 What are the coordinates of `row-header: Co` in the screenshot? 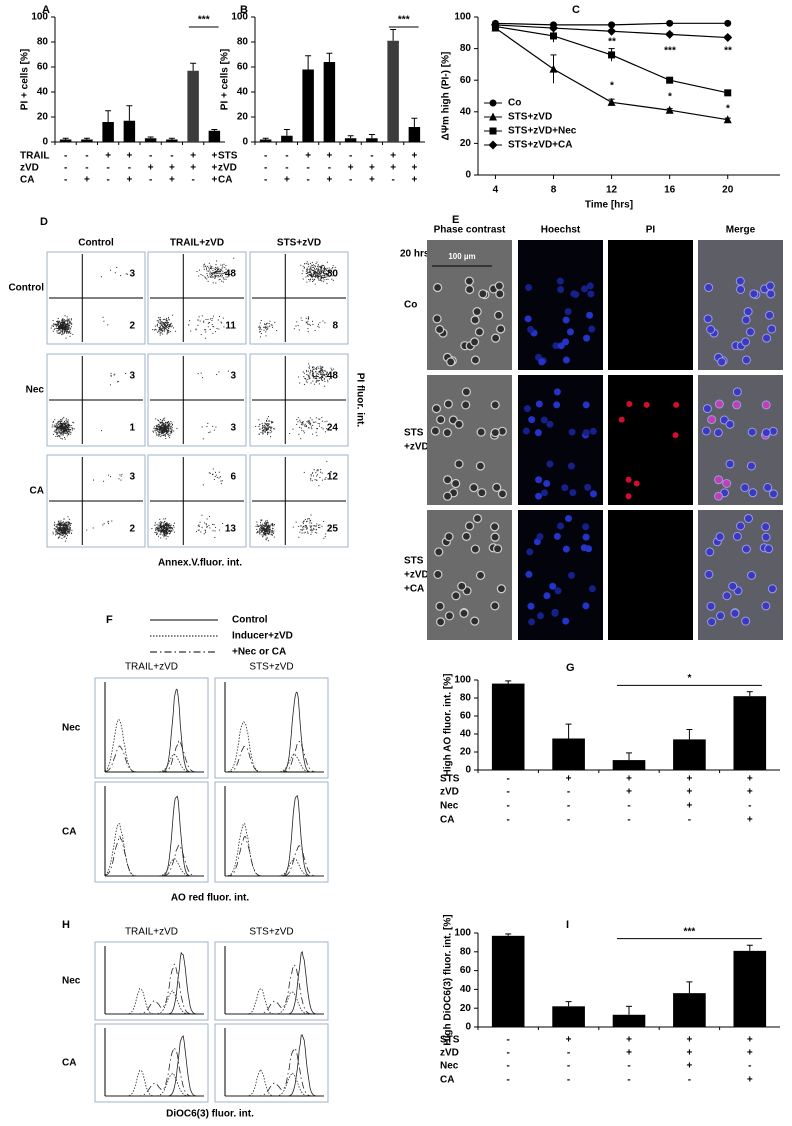 It's located at (410, 305).